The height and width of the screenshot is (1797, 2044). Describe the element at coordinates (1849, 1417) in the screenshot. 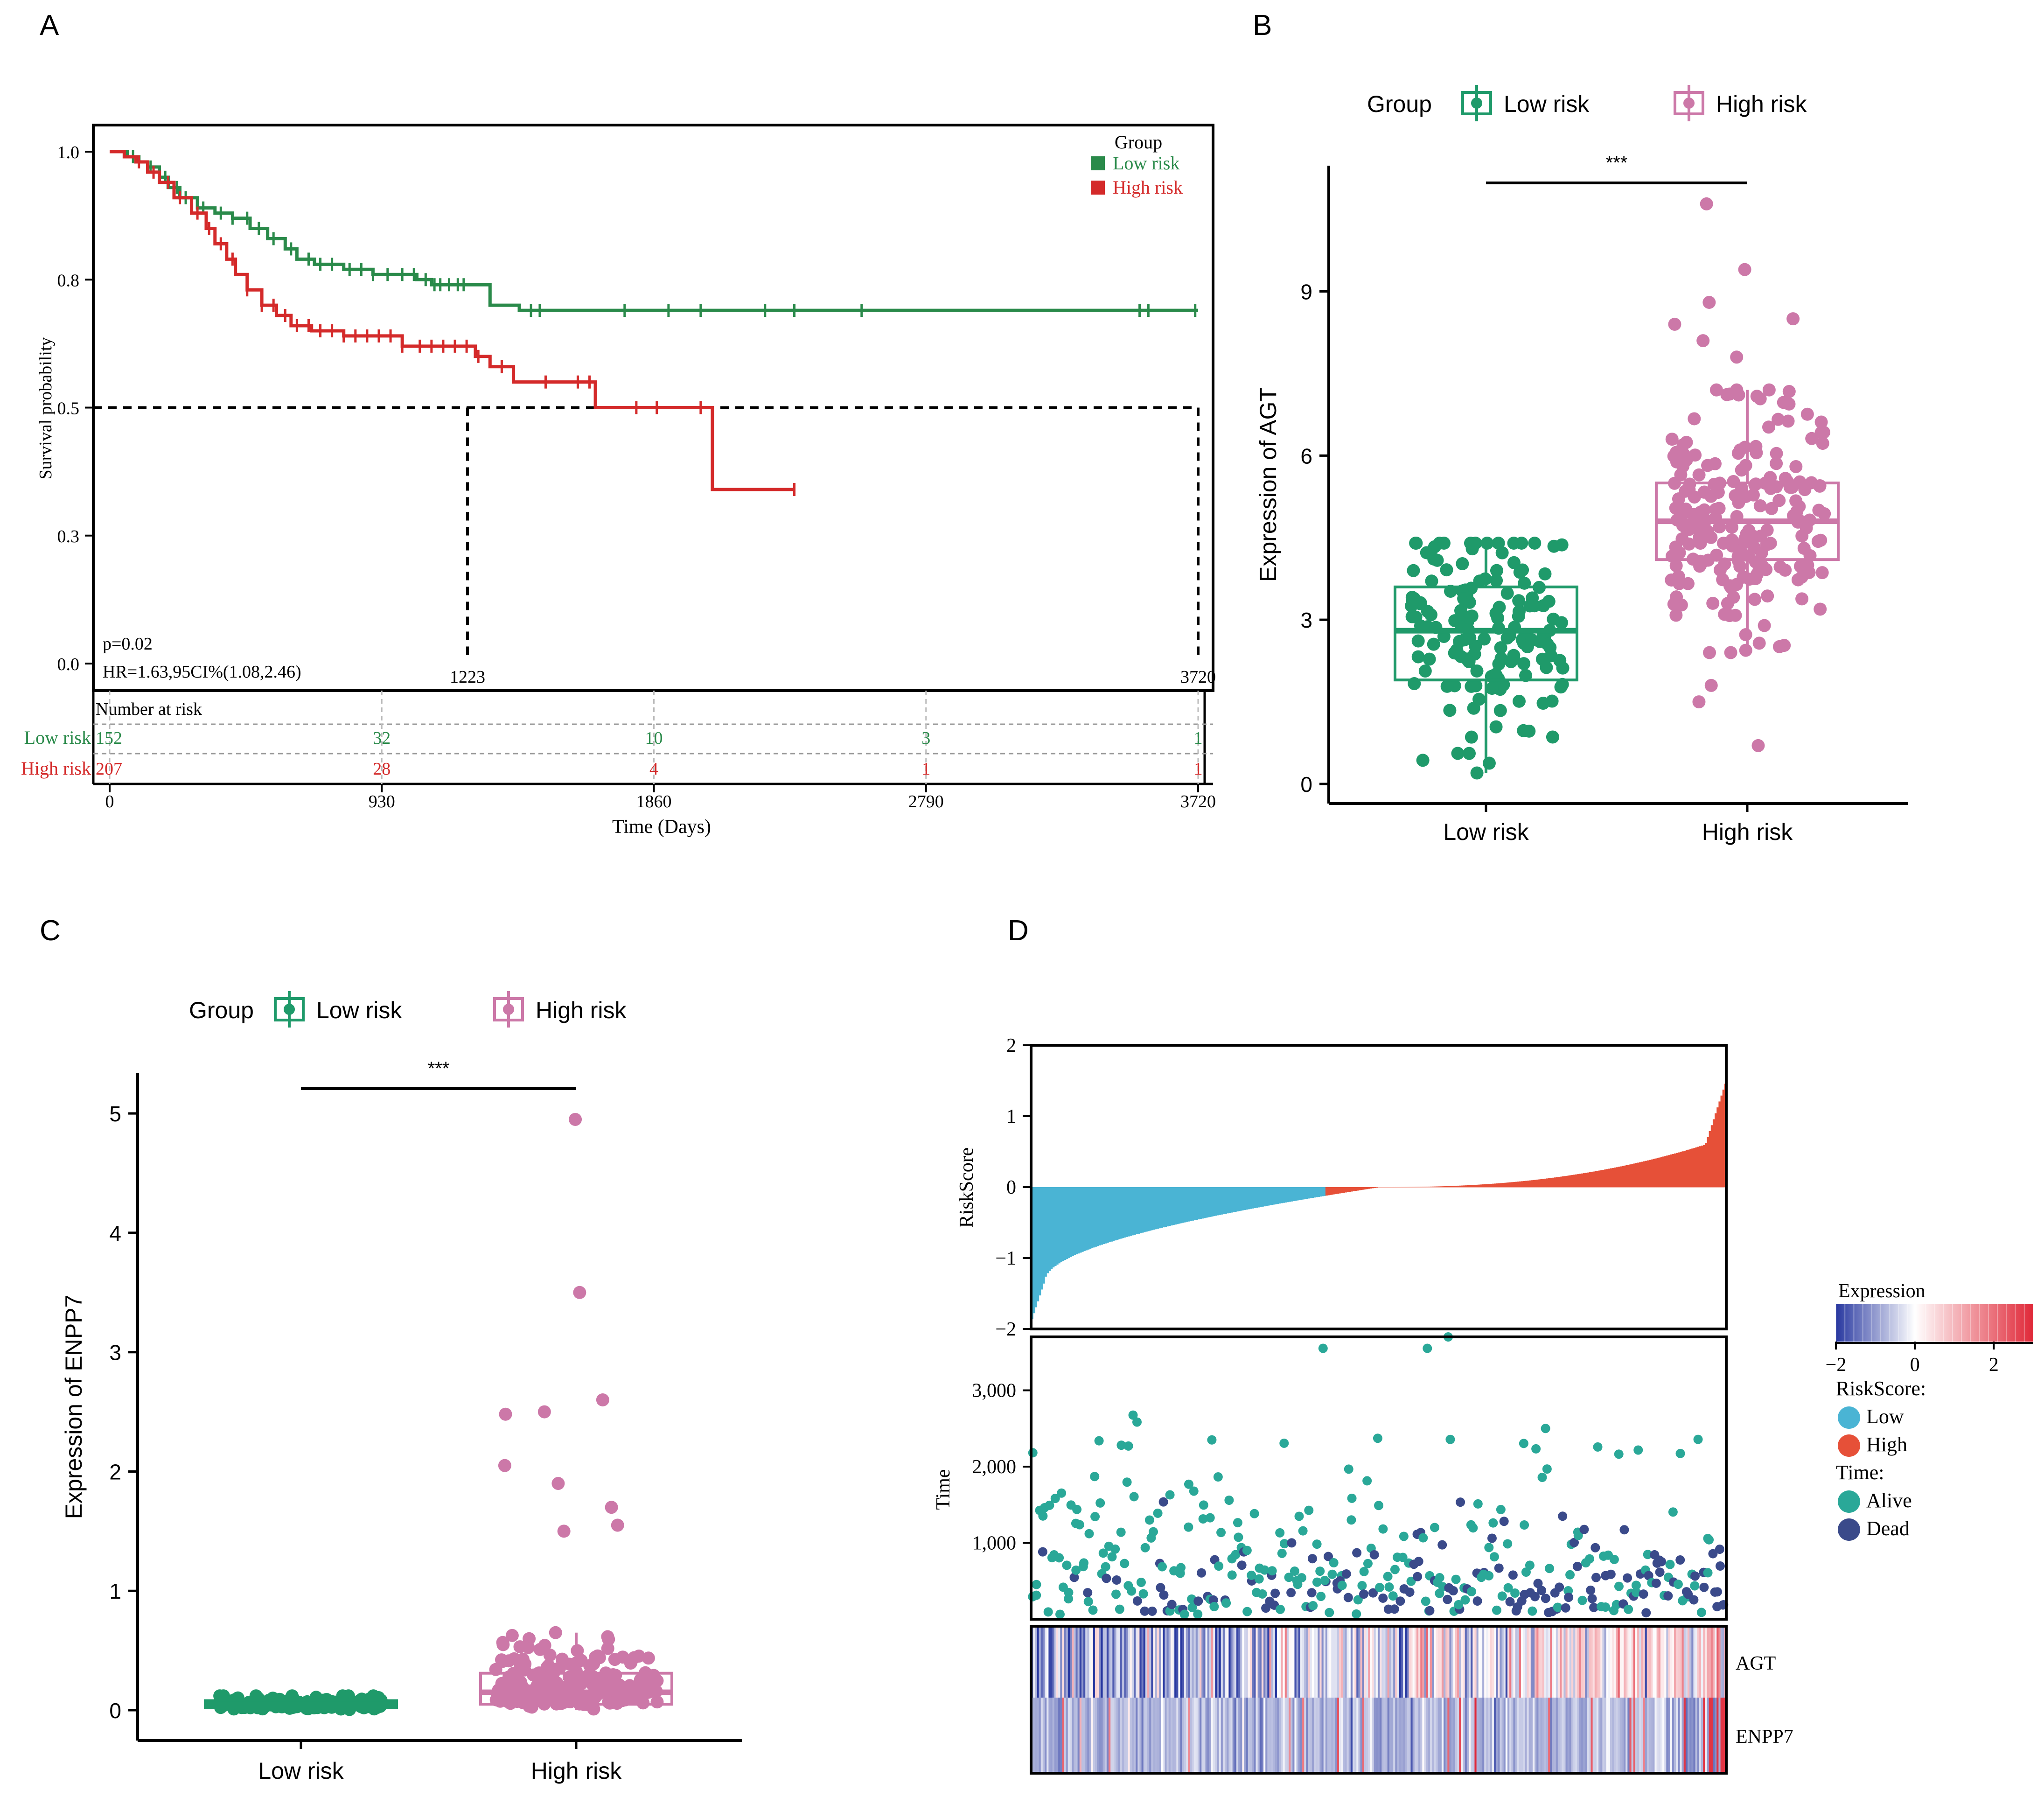

I see `legend-dot-low` at that location.